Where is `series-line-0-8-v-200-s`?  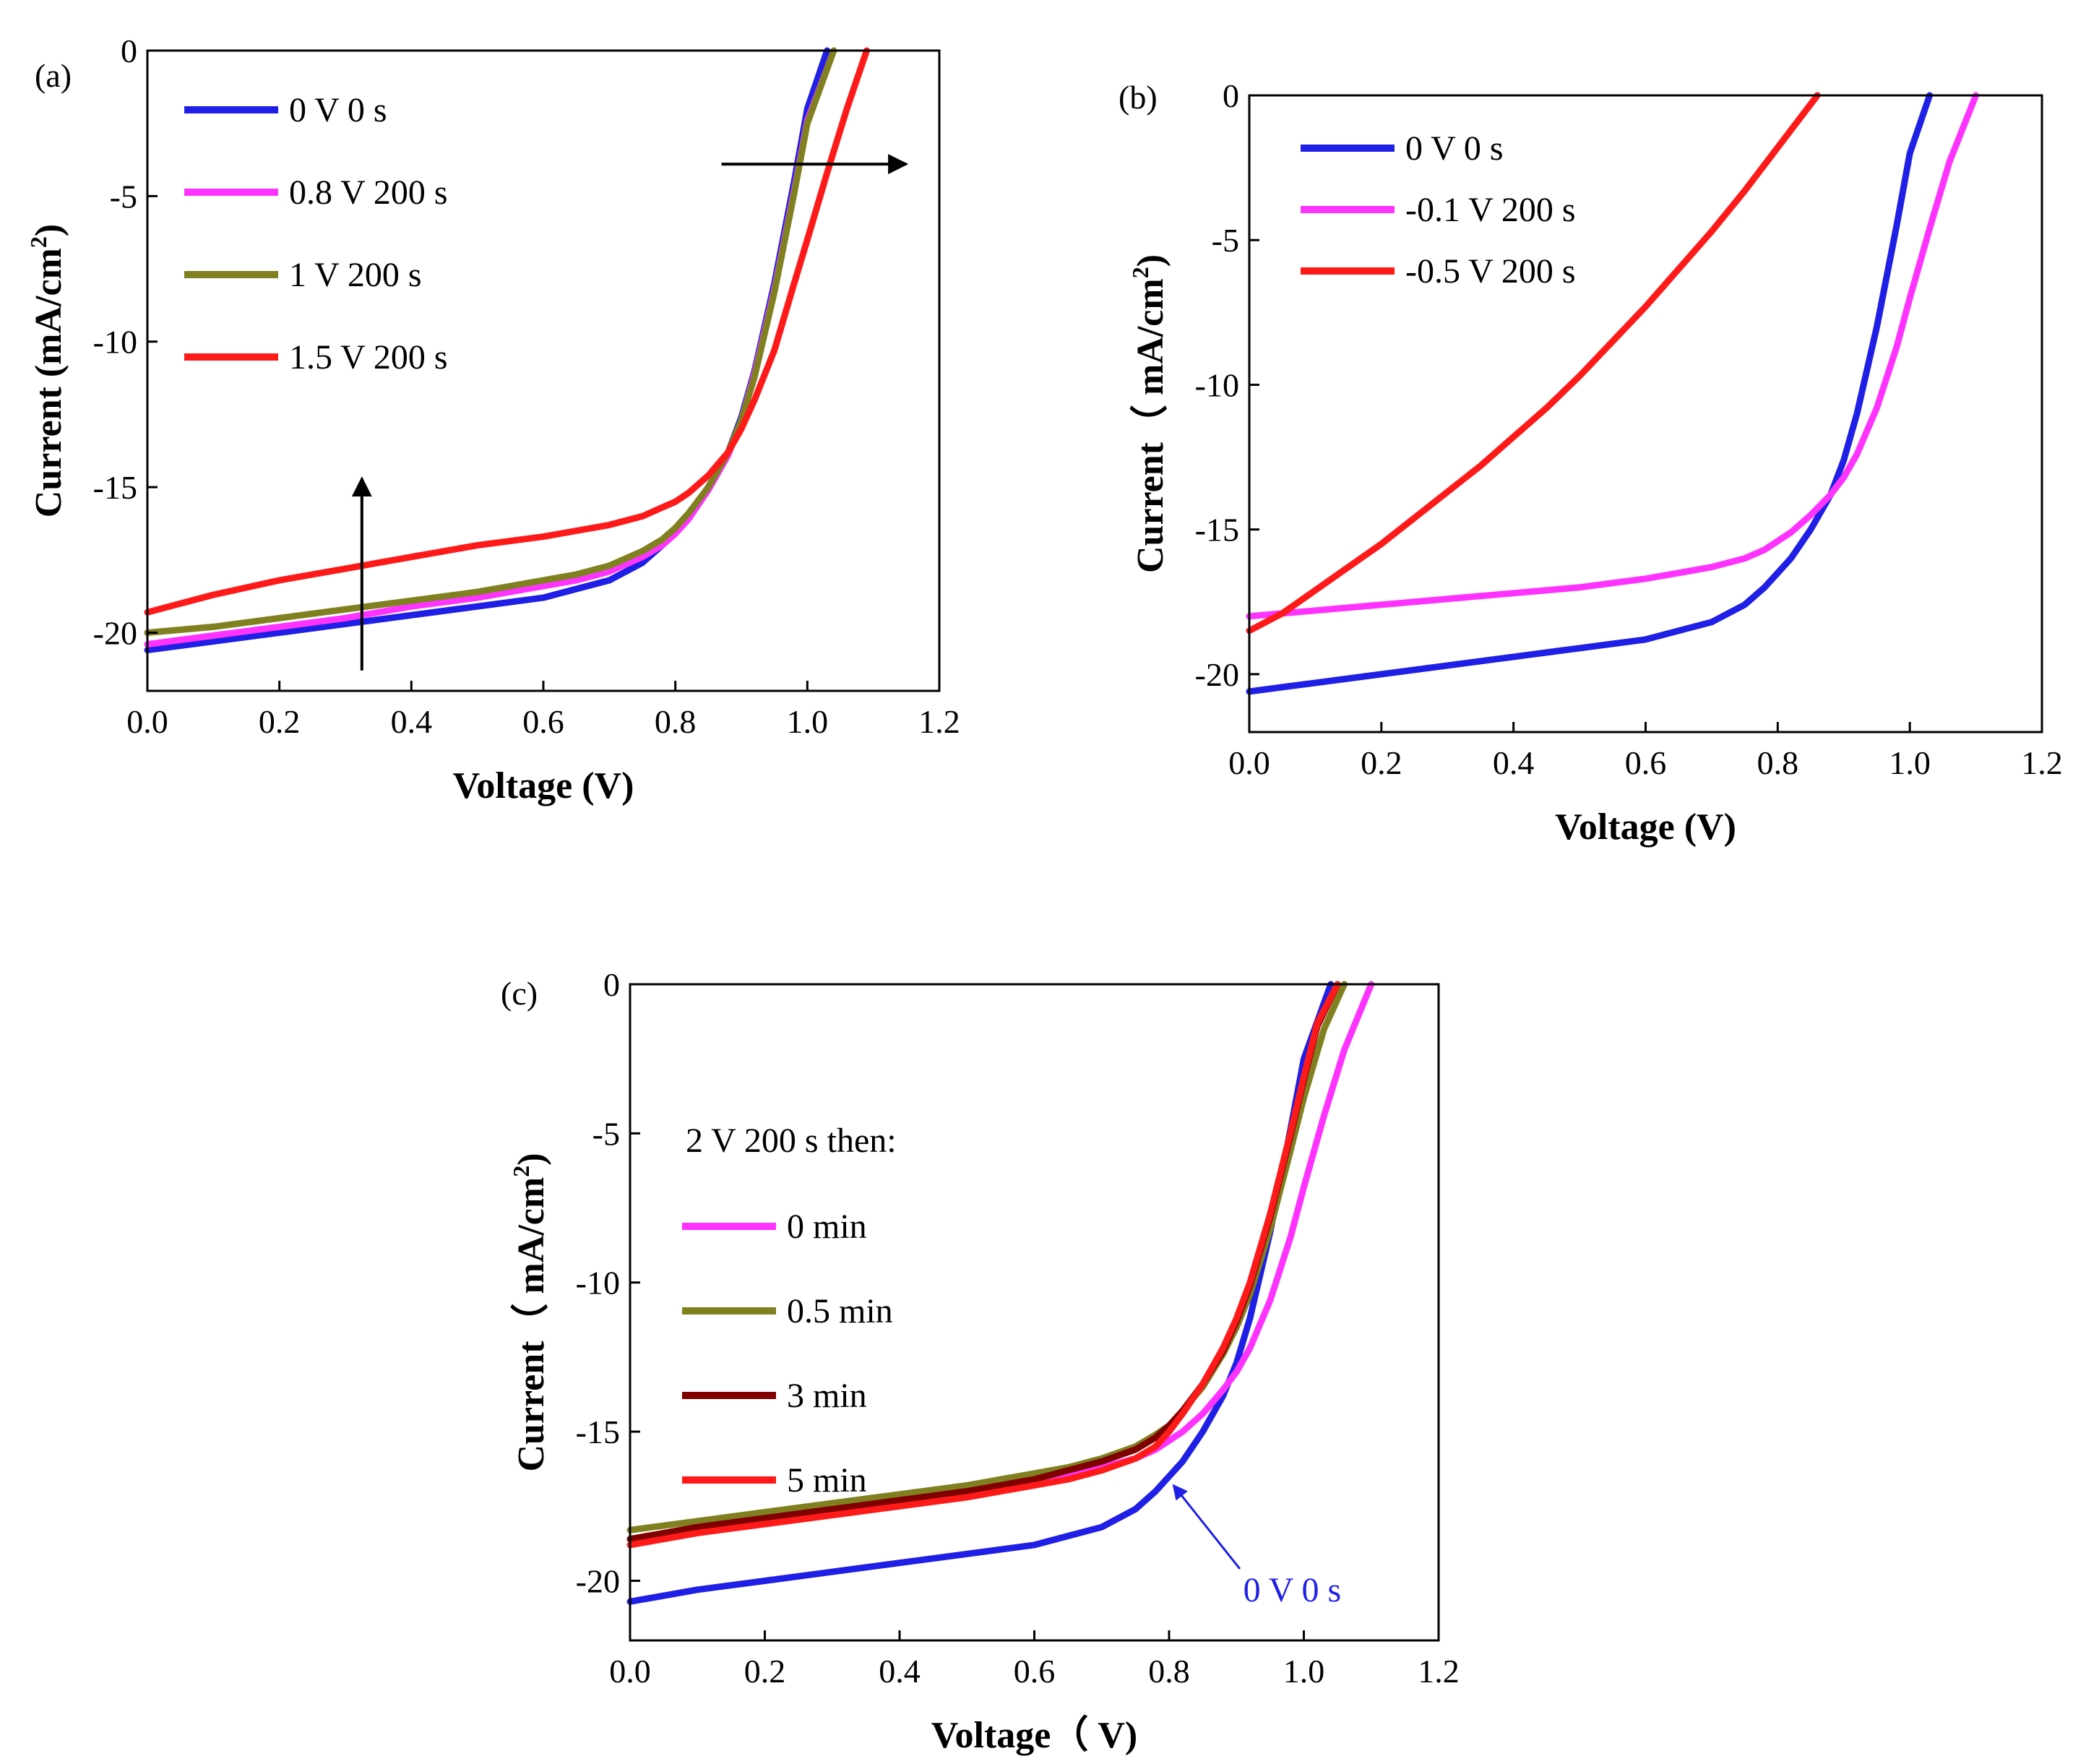 series-line-0-8-v-200-s is located at coordinates (490, 347).